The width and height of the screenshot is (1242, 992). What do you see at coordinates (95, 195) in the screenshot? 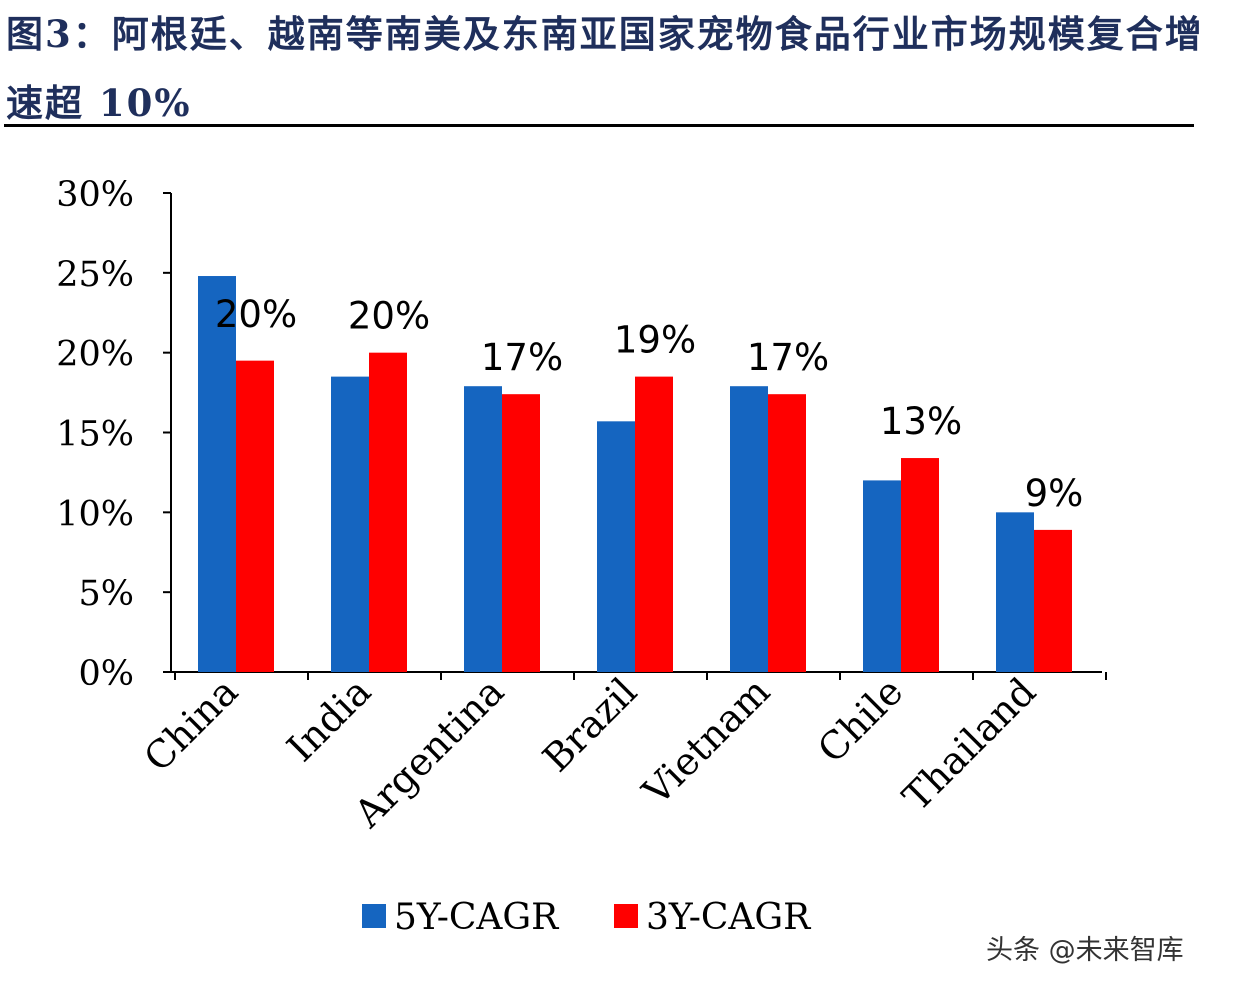
I see `y-tick-label: 30%` at bounding box center [95, 195].